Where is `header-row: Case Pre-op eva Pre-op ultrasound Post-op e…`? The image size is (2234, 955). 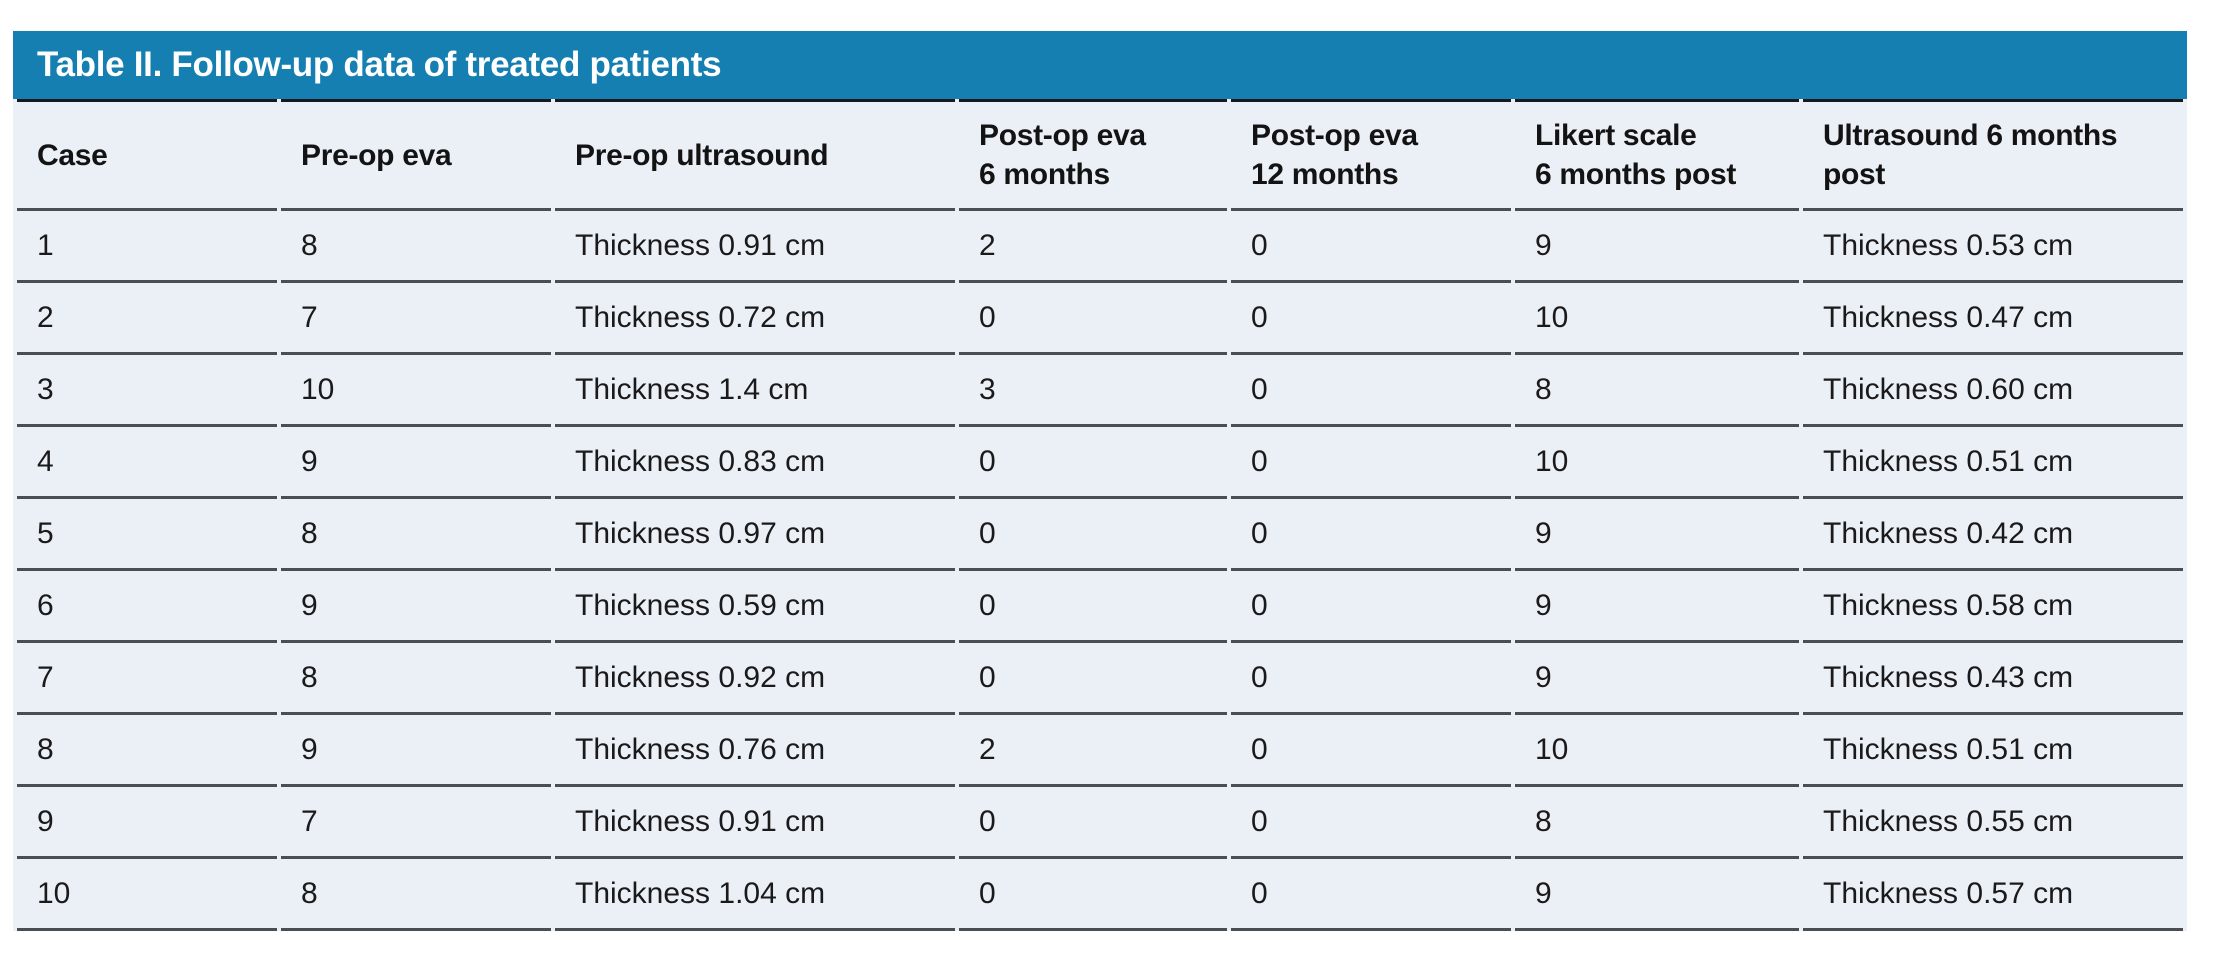
header-row: Case Pre-op eva Pre-op ultrasound Post-op e… is located at coordinates (1100, 155).